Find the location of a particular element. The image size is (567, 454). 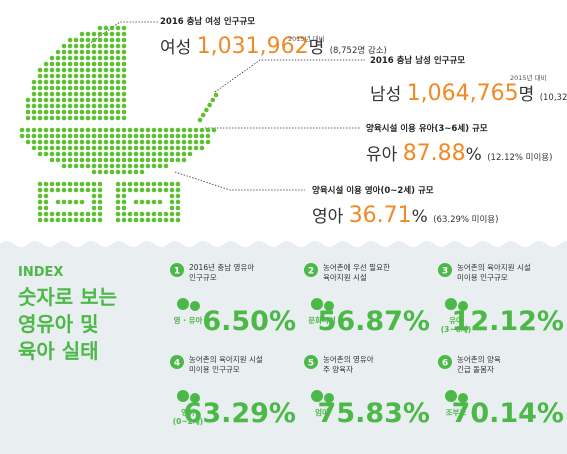

note-top: 2015년 대비 is located at coordinates (306, 39).